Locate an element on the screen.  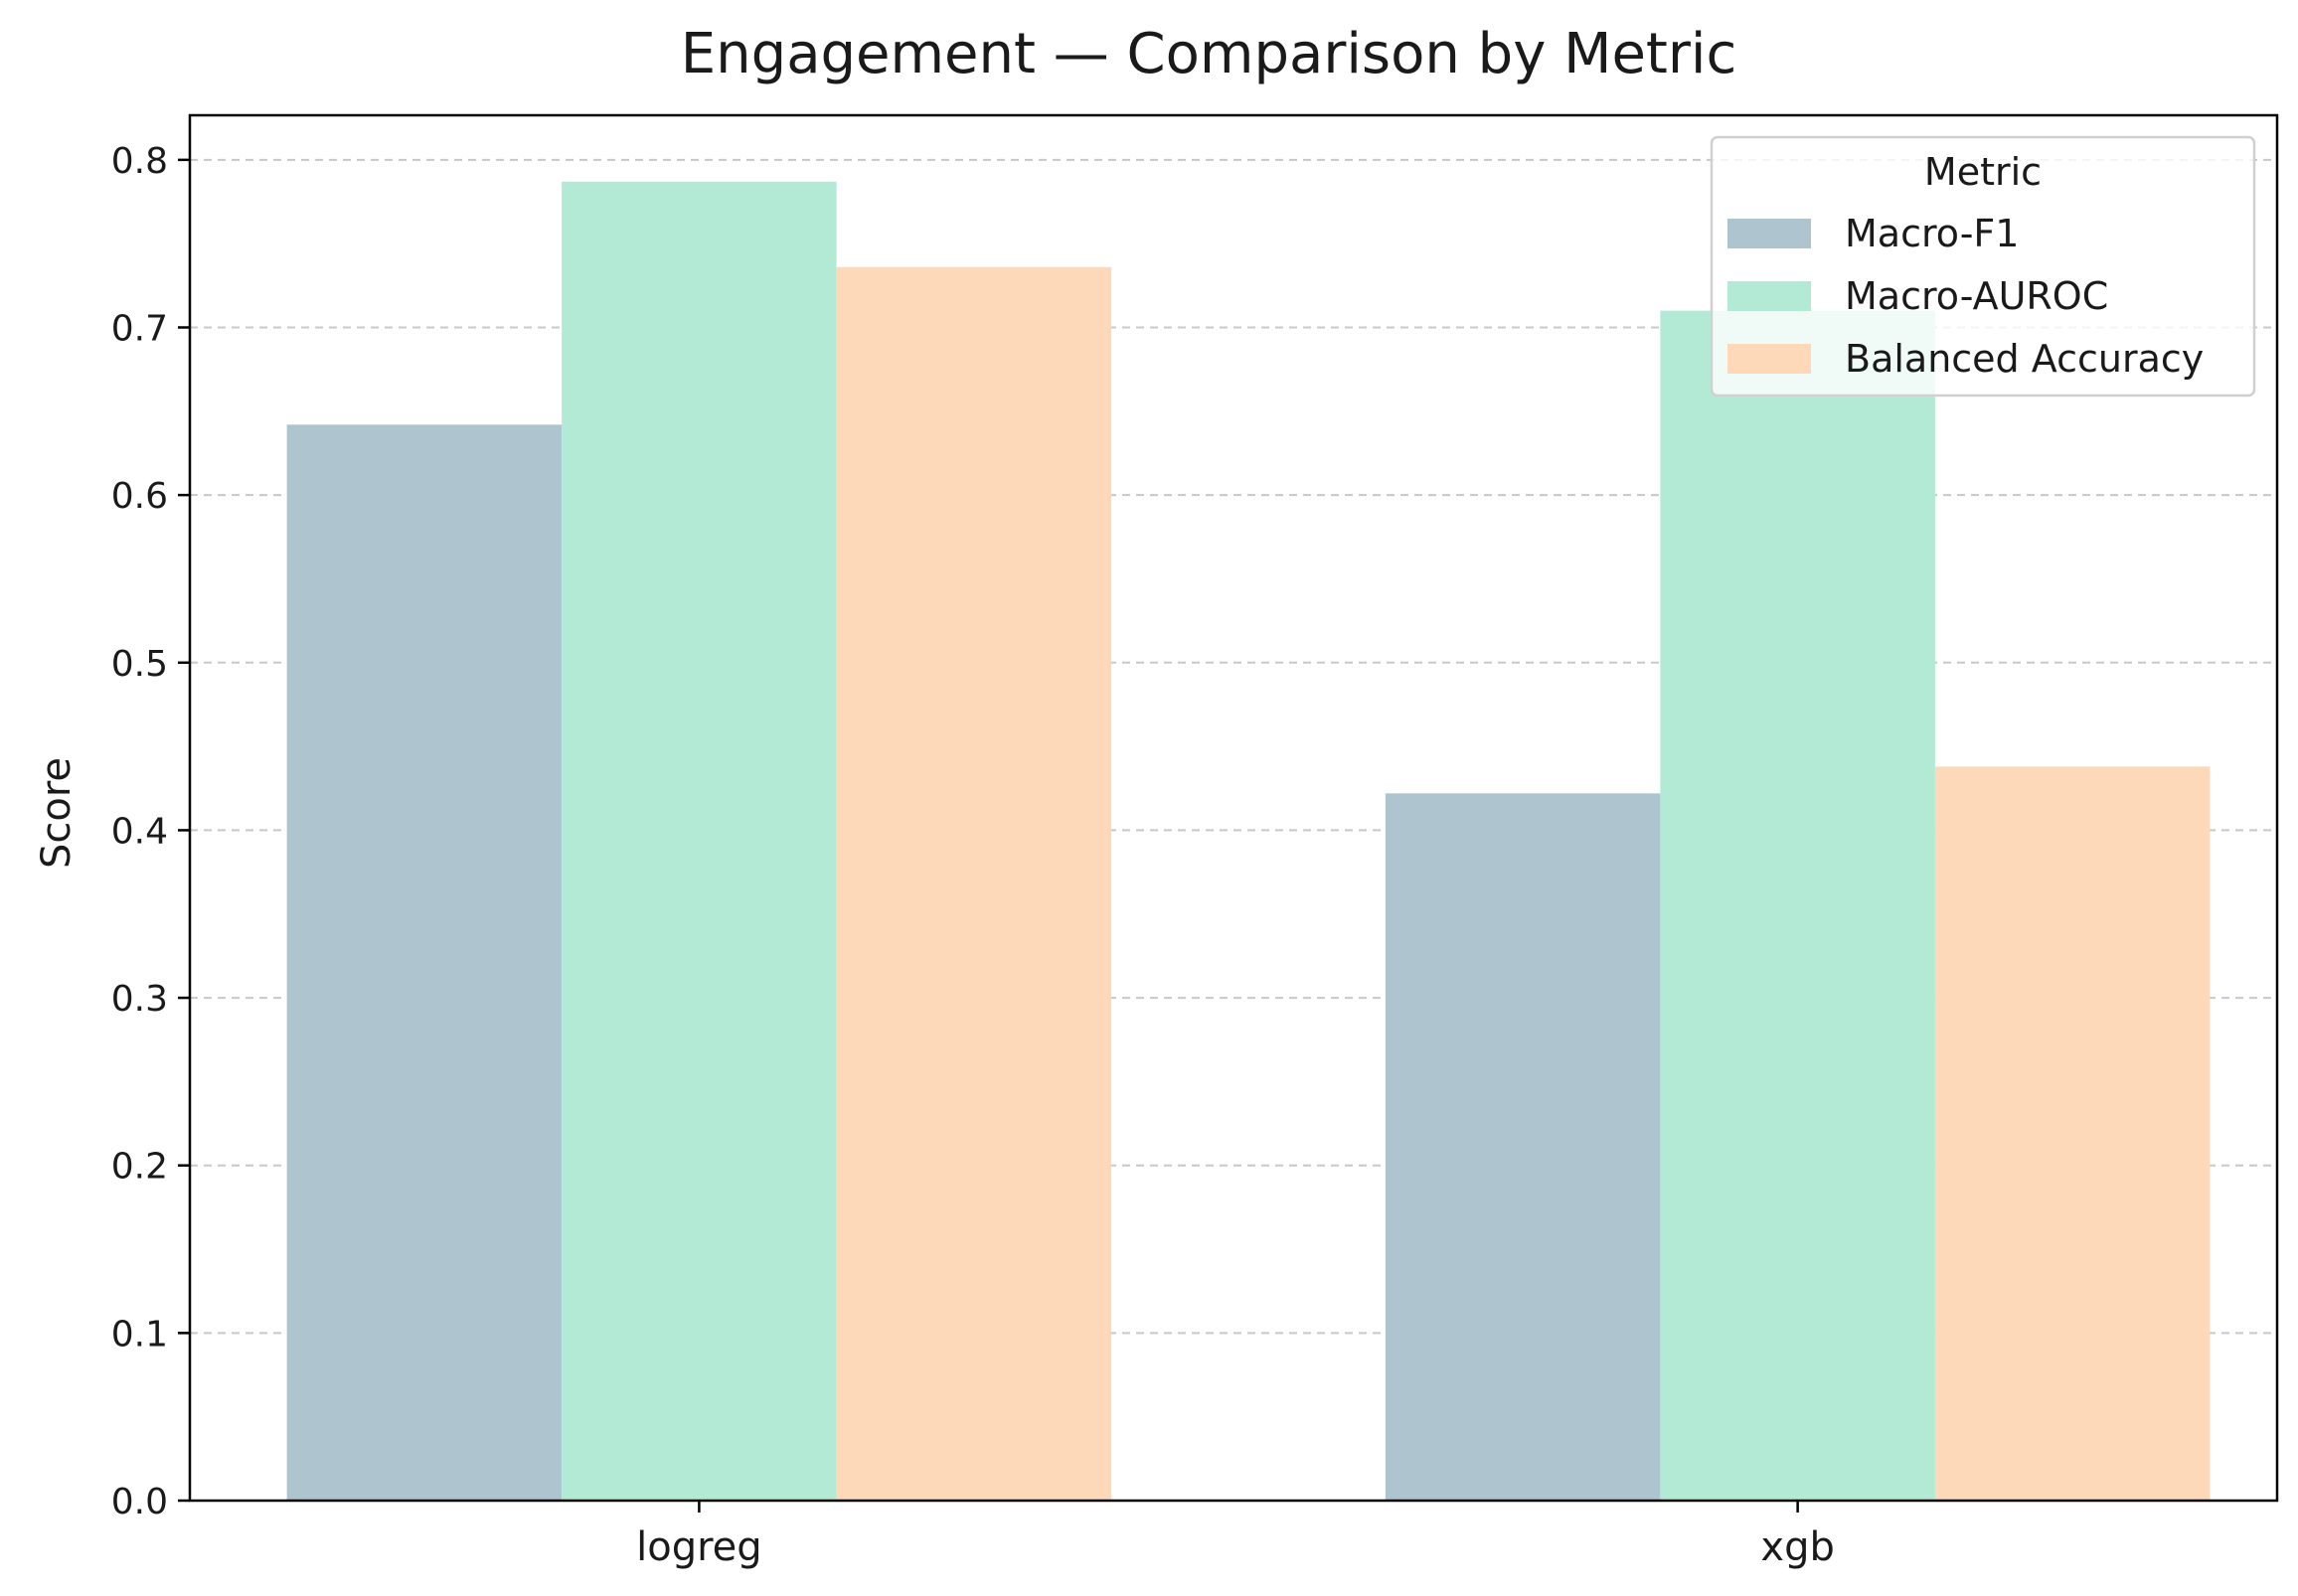
chart-title: Engagement — Comparison by Metric is located at coordinates (1208, 54).